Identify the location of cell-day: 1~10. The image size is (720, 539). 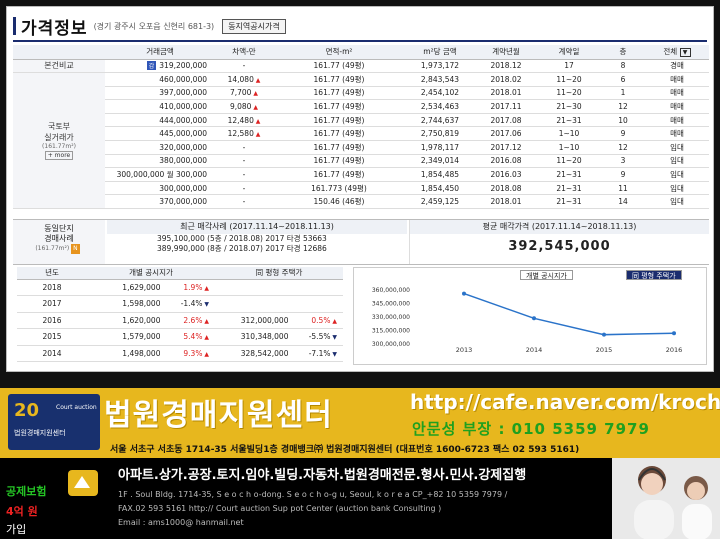
(569, 134).